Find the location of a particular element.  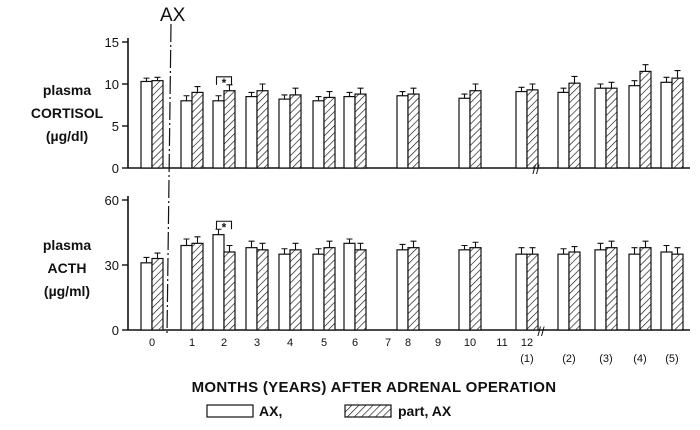

cortisol-significance-bracket is located at coordinates (224, 80).